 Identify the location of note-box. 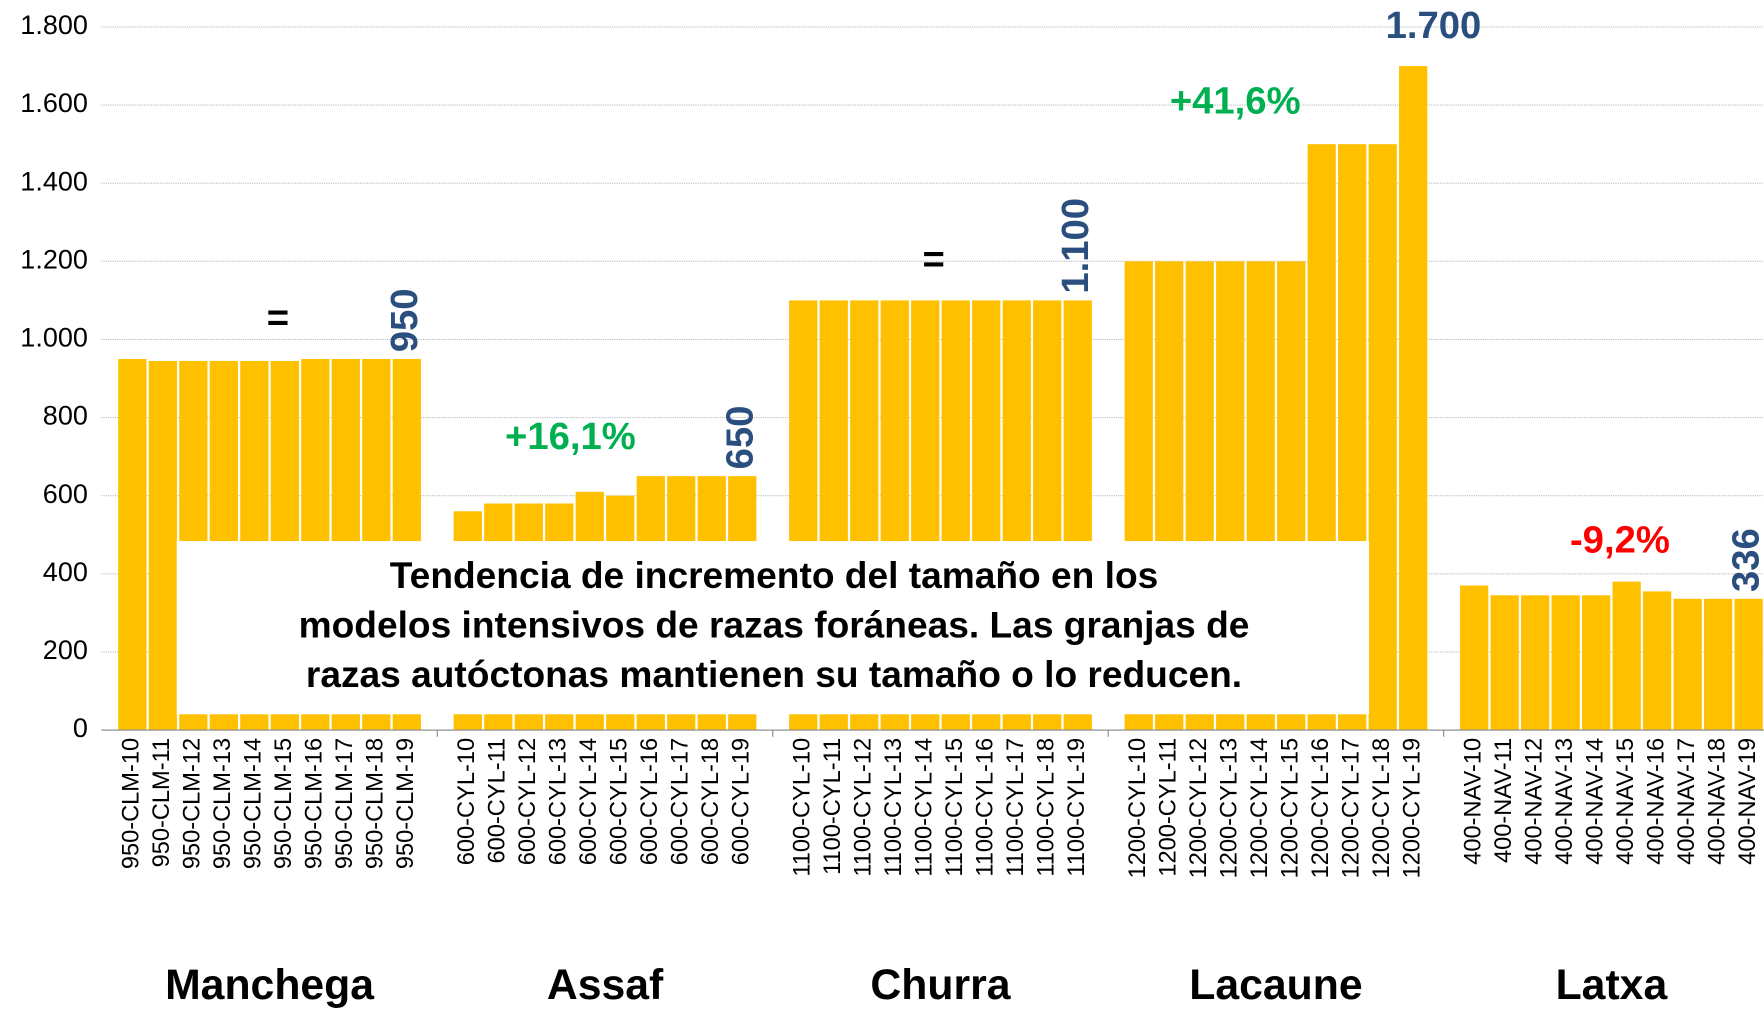
(773, 628).